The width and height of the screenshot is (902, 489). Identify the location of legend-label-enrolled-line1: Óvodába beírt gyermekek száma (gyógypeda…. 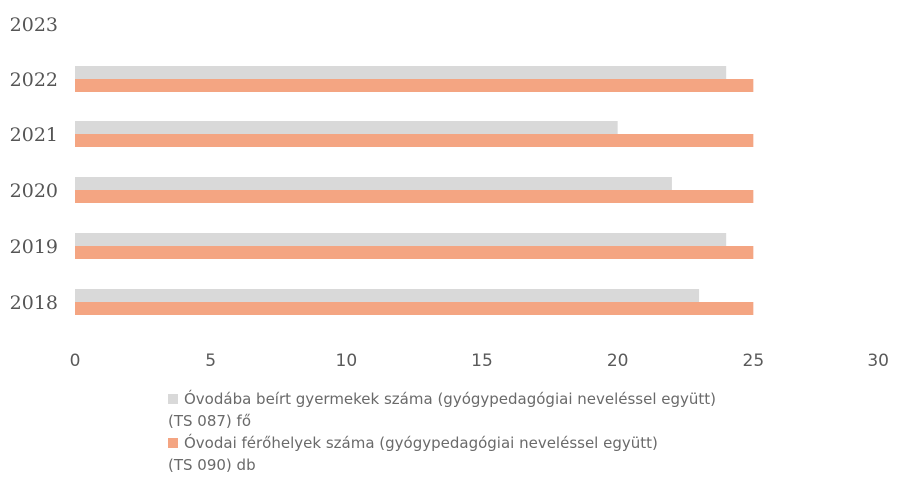
(450, 399).